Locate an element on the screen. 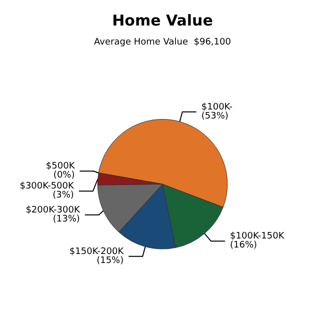 Image resolution: width=325 pixels, height=325 pixels. chart-title: Home Value is located at coordinates (162, 21).